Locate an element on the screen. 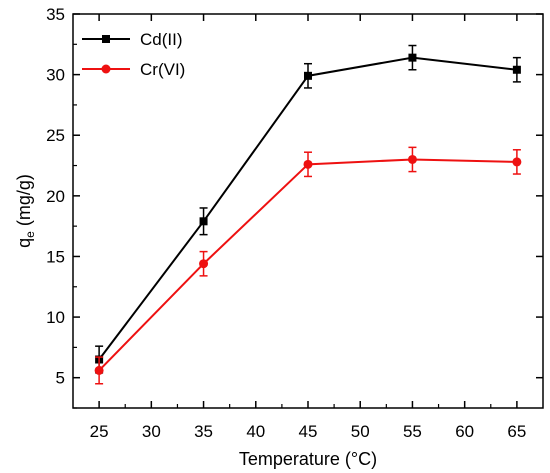 The width and height of the screenshot is (550, 473). y-axis-title-unit: (mg/g) is located at coordinates (24, 202).